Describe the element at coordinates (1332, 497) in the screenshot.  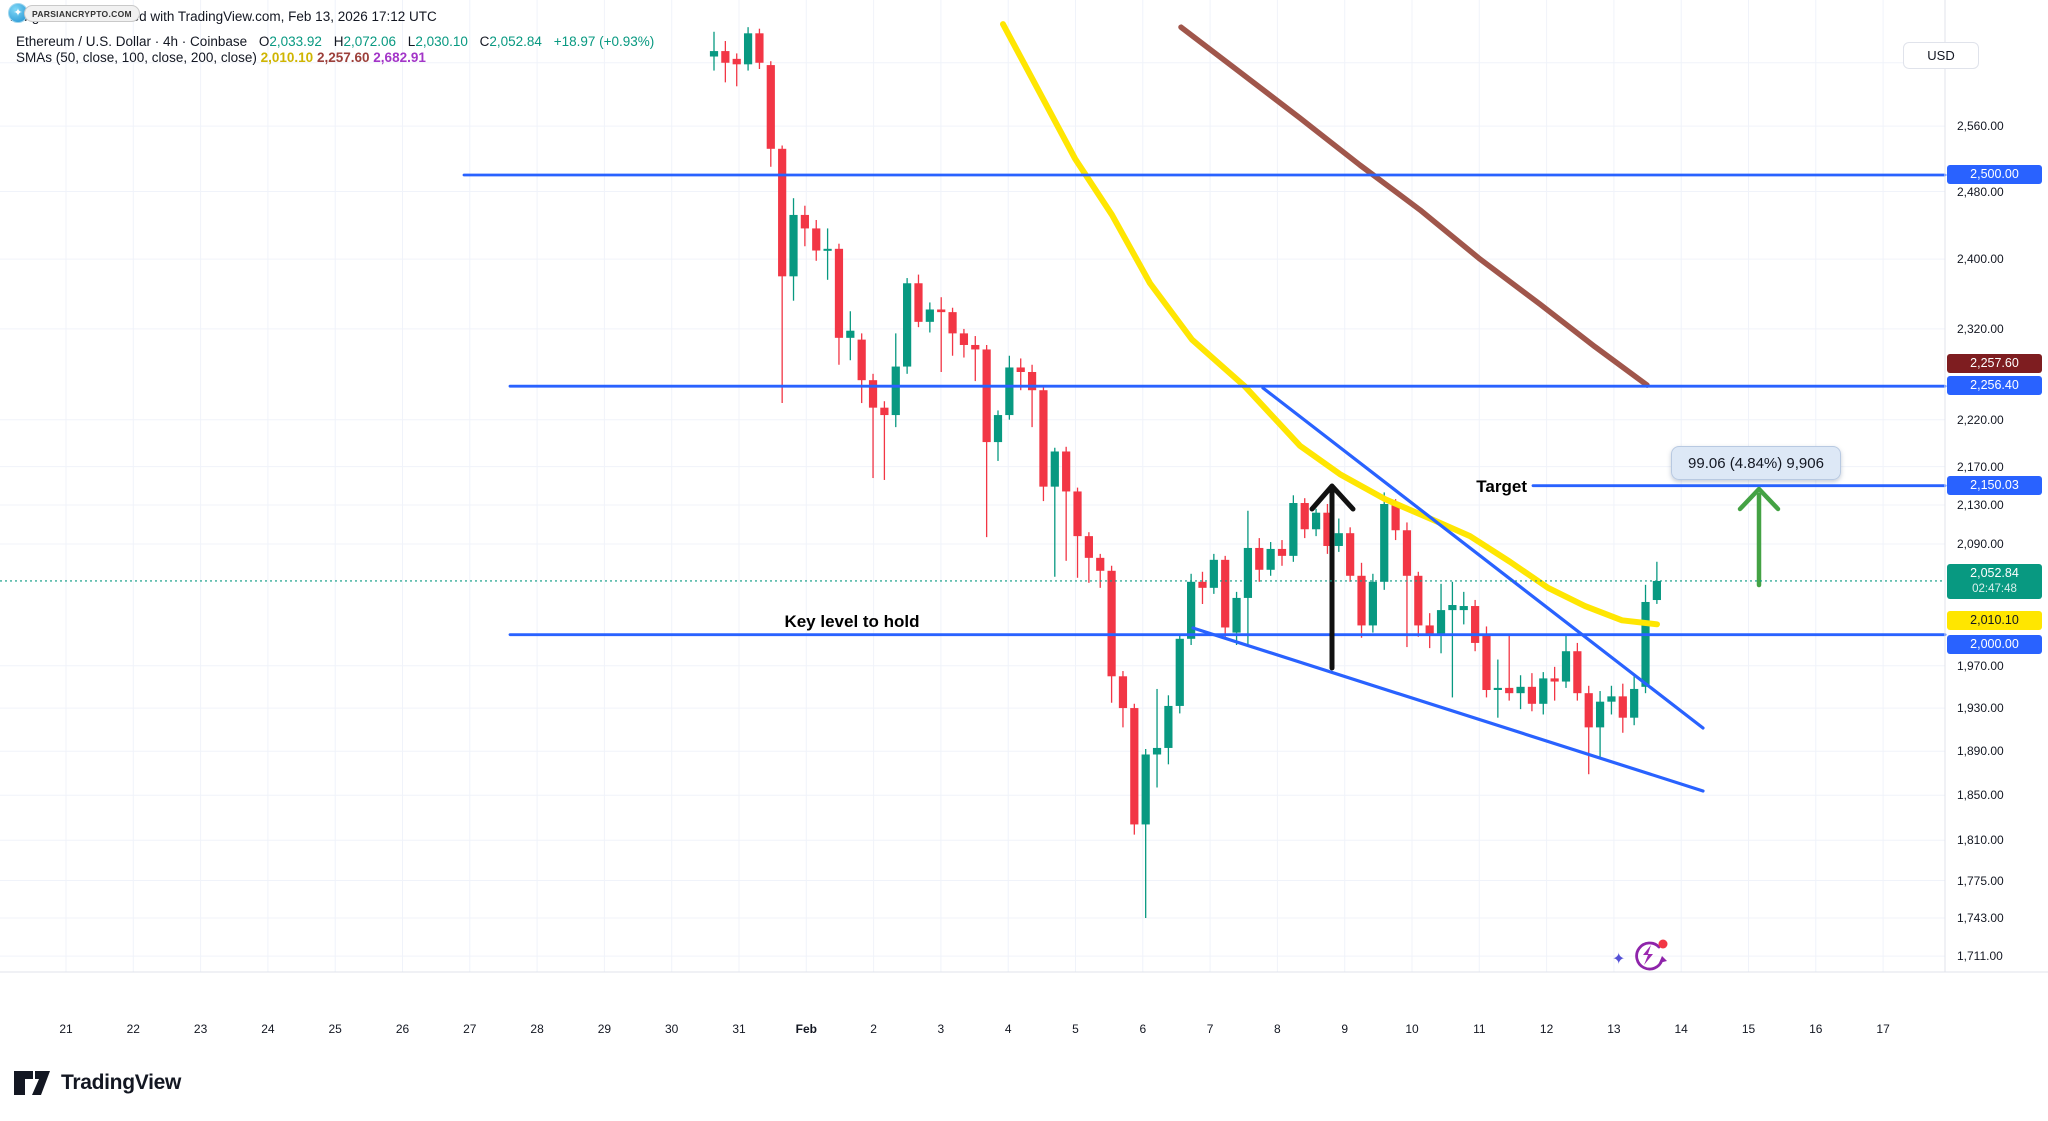
I see `black-up-arrow-head` at that location.